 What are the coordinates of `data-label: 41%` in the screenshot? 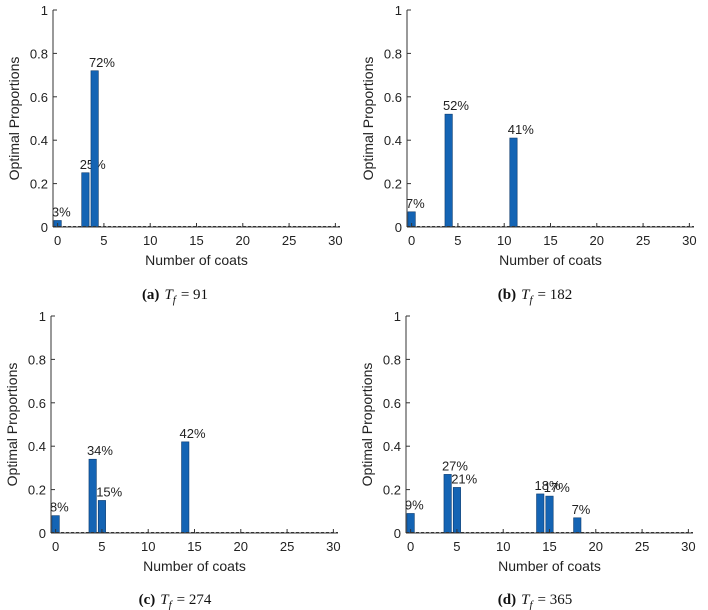 It's located at (521, 129).